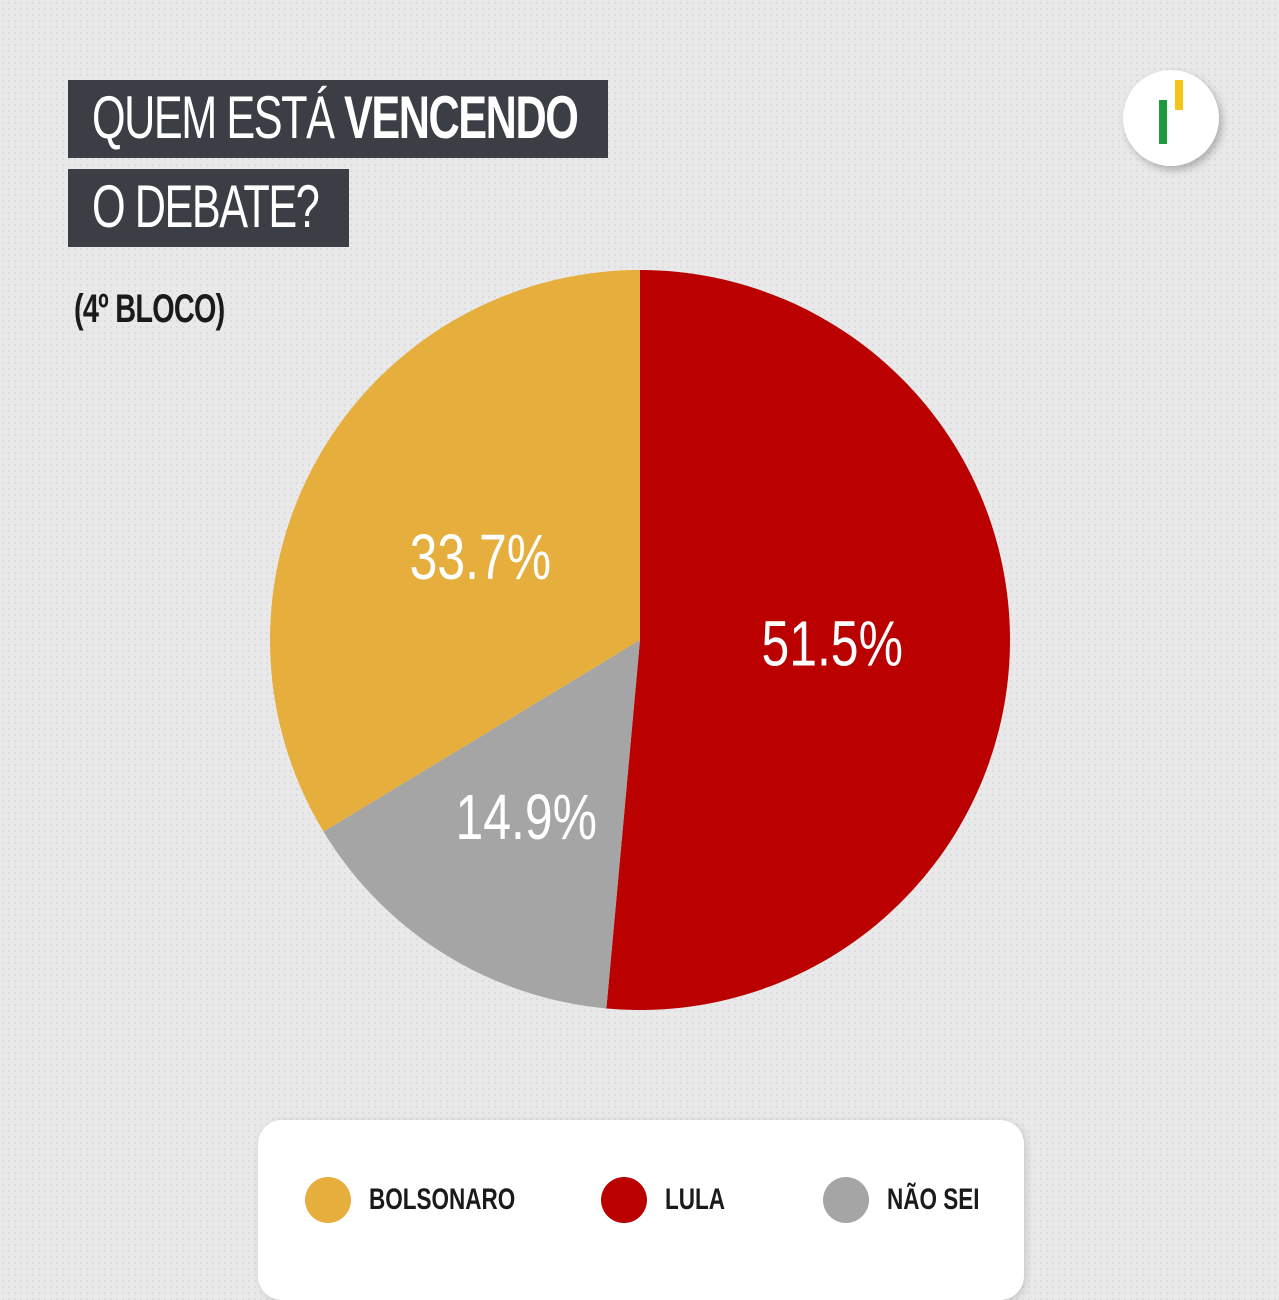  Describe the element at coordinates (461, 117) in the screenshot. I see `title-bold-text: VENCENDO` at that location.